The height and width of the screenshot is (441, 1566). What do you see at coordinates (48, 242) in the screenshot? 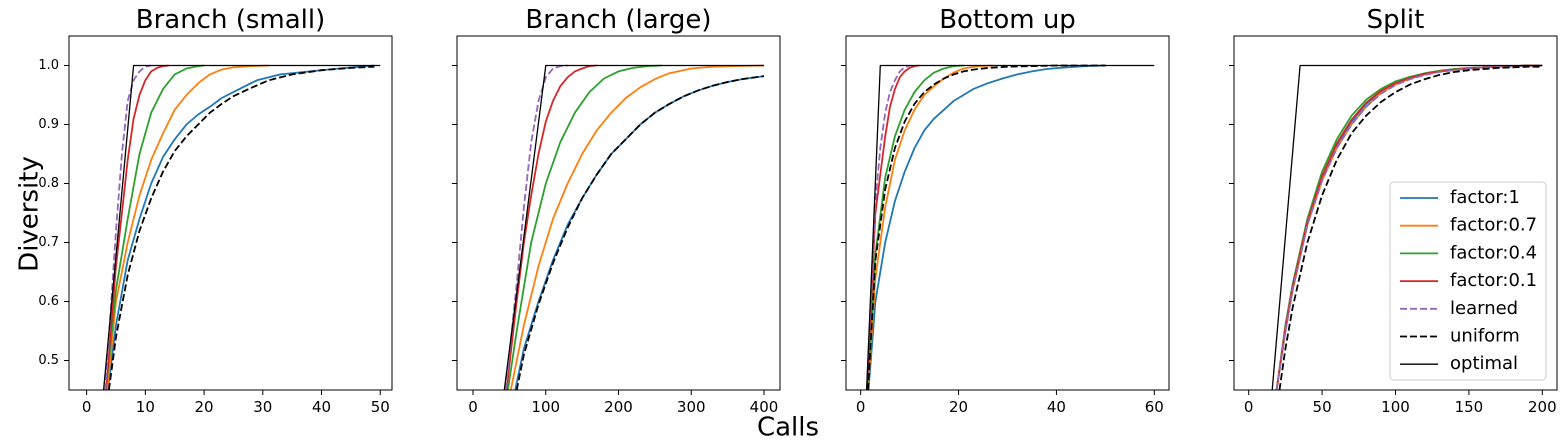
I see `y-tick-label: 0.7` at bounding box center [48, 242].